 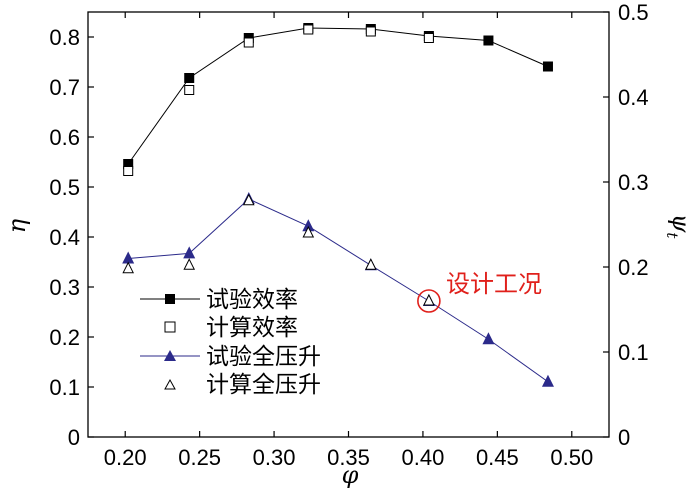 What do you see at coordinates (263, 357) in the screenshot?
I see `legend-label-test-pressure: 试验全压升` at bounding box center [263, 357].